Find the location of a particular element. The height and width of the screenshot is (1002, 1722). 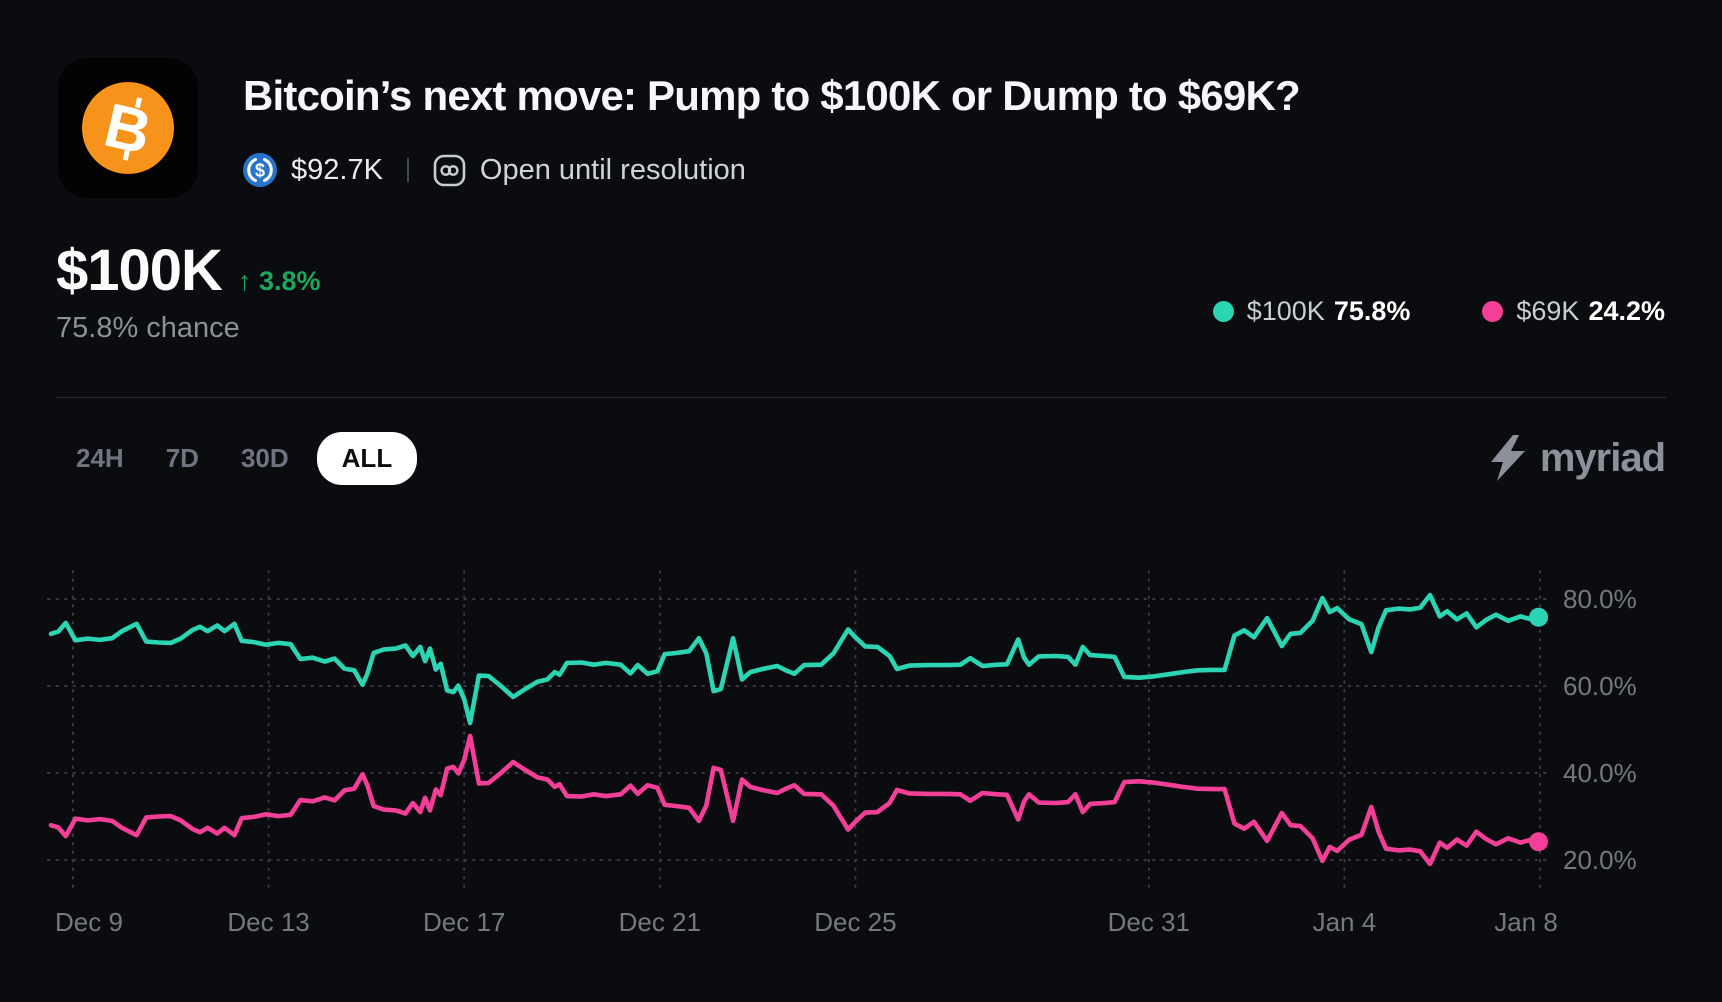

usdc-icon: $ is located at coordinates (260, 170).